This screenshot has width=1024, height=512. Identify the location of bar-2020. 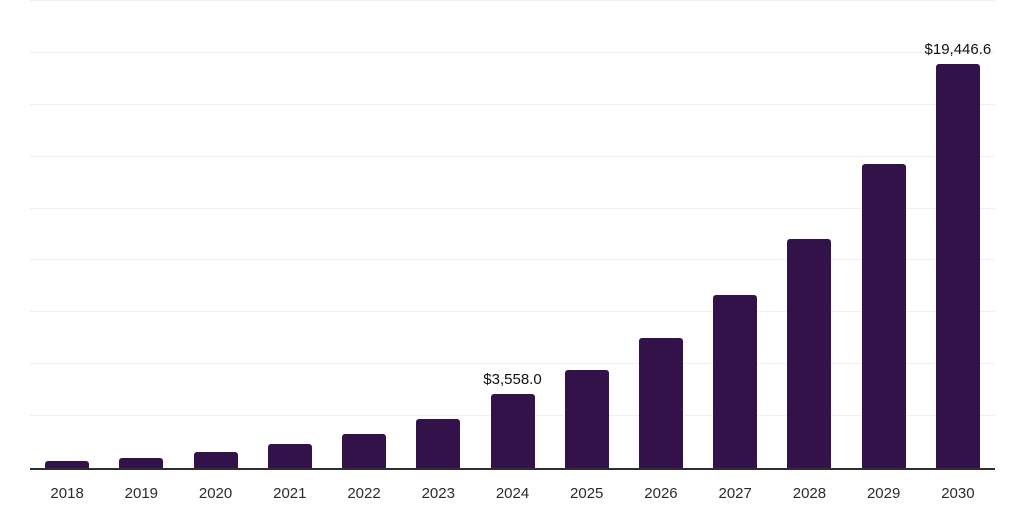
(215, 460).